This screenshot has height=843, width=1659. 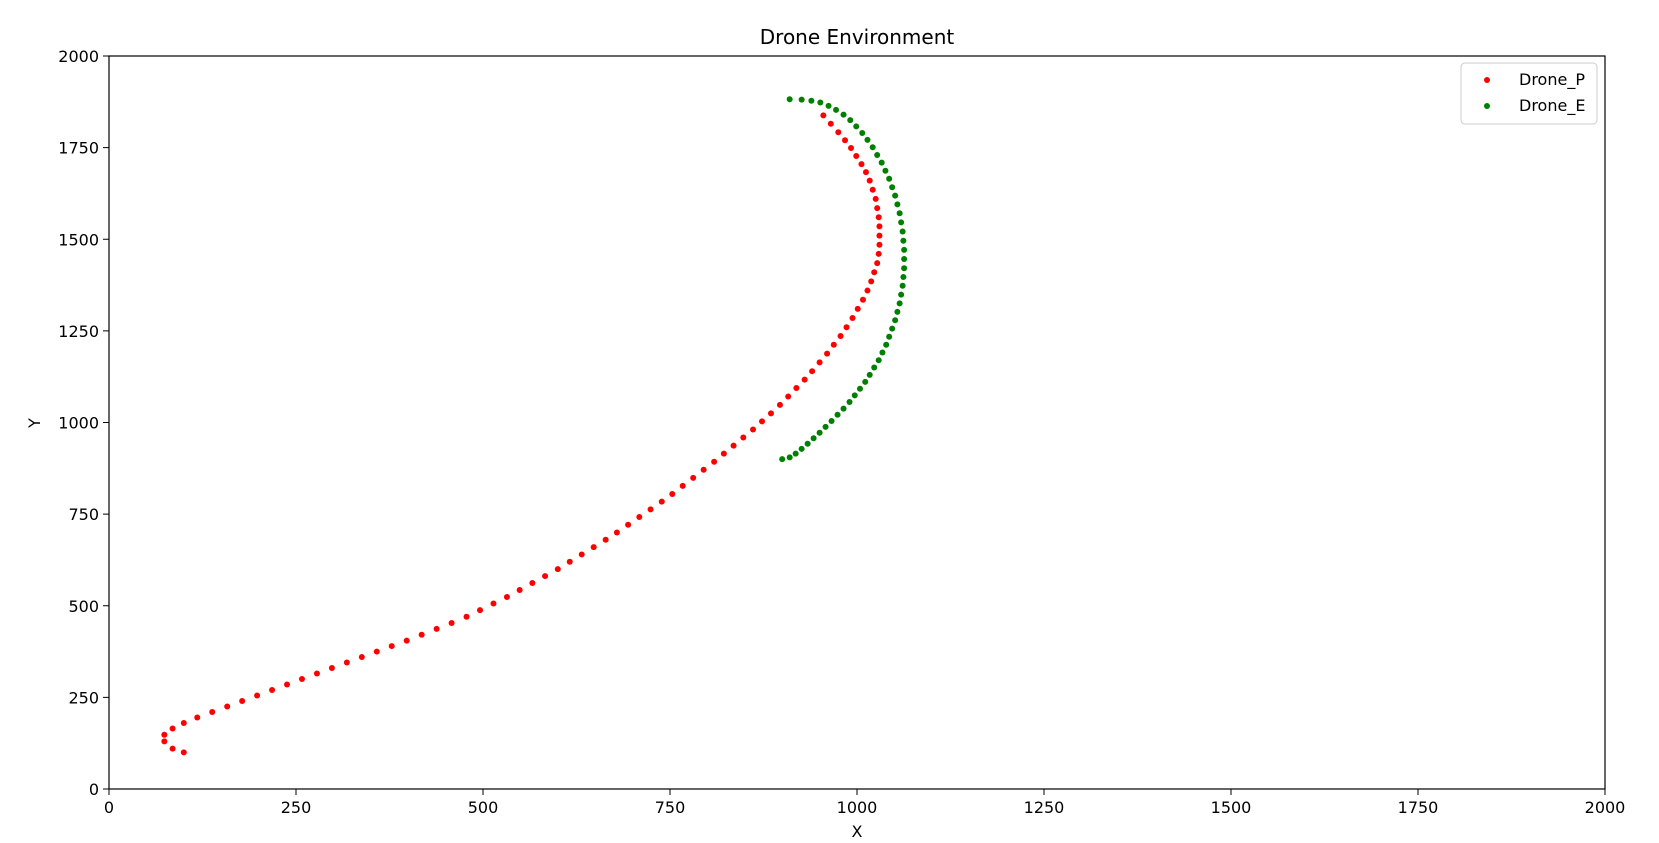 What do you see at coordinates (83, 514) in the screenshot?
I see `y-tick-label: 750` at bounding box center [83, 514].